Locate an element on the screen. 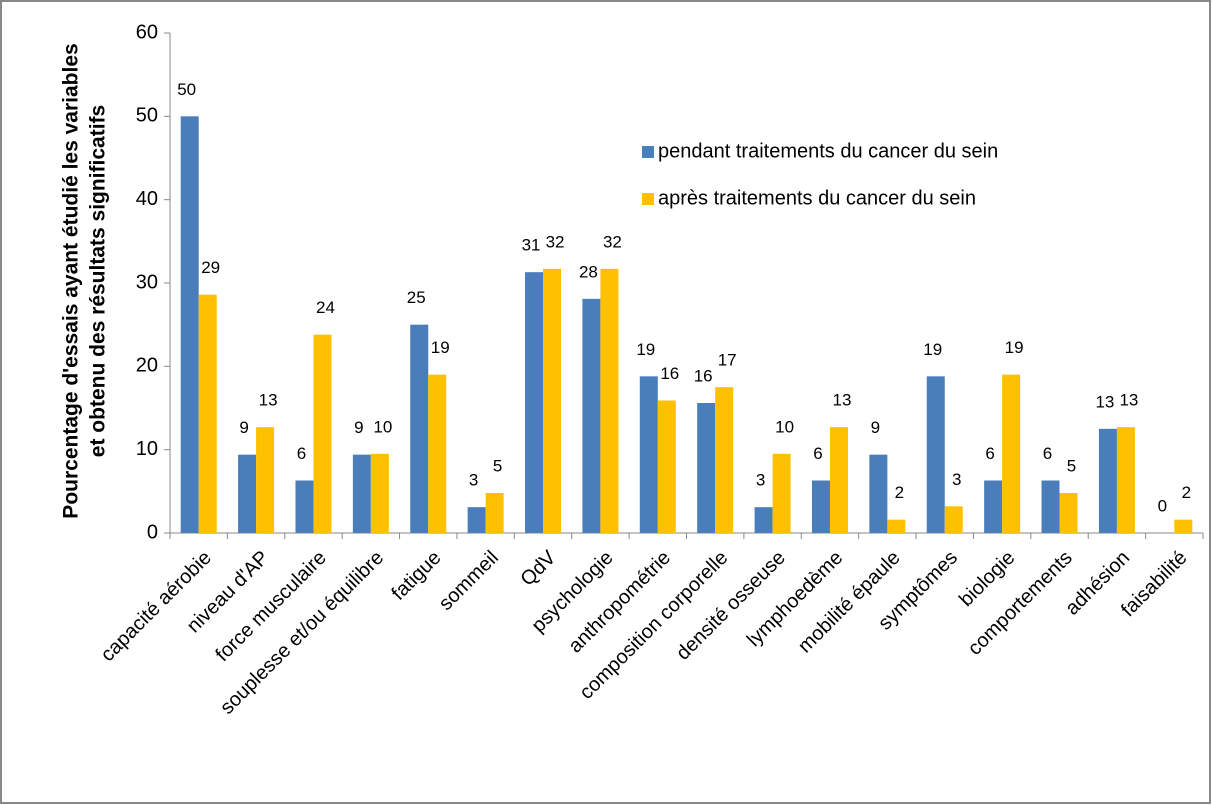  y-tick-label: 20 is located at coordinates (147, 366).